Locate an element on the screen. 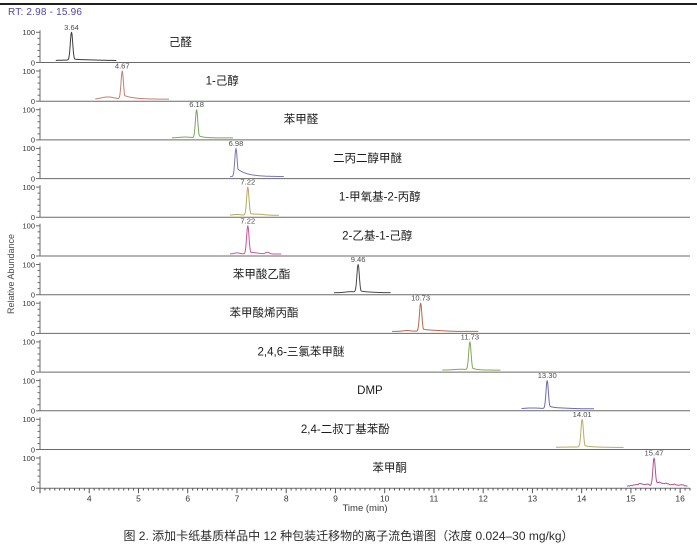 This screenshot has width=697, height=548. peak-rt-label: 14.01 is located at coordinates (582, 414).